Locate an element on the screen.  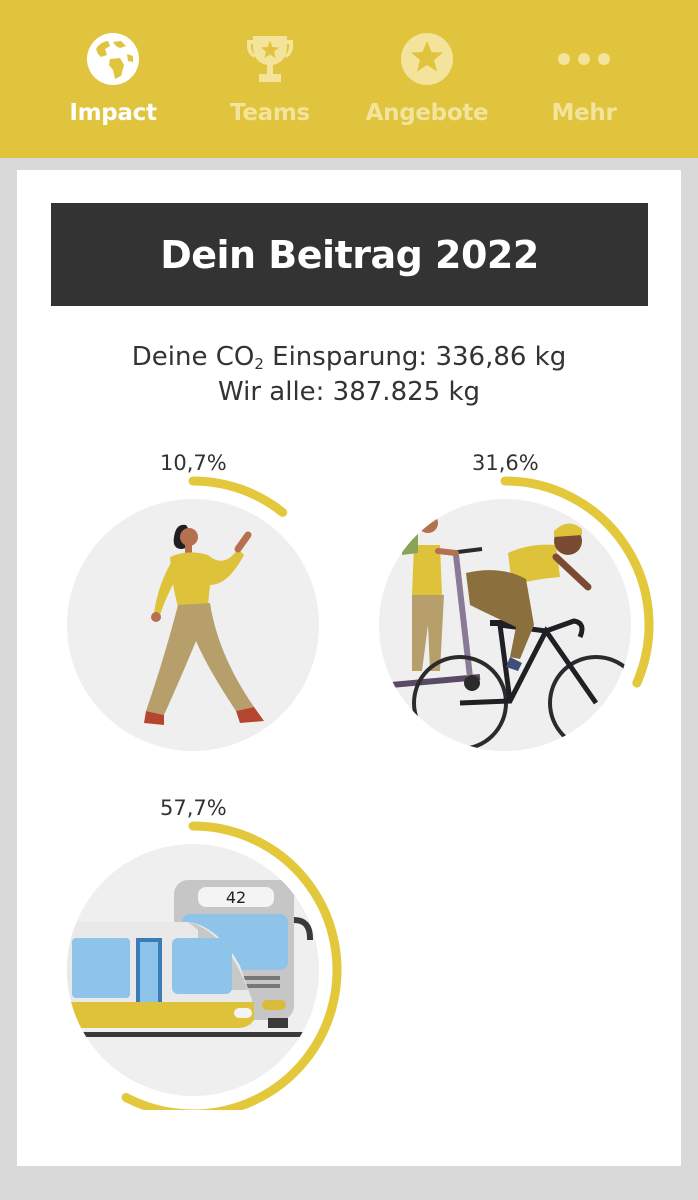
bike-scooter-illustration is located at coordinates (516, 613).